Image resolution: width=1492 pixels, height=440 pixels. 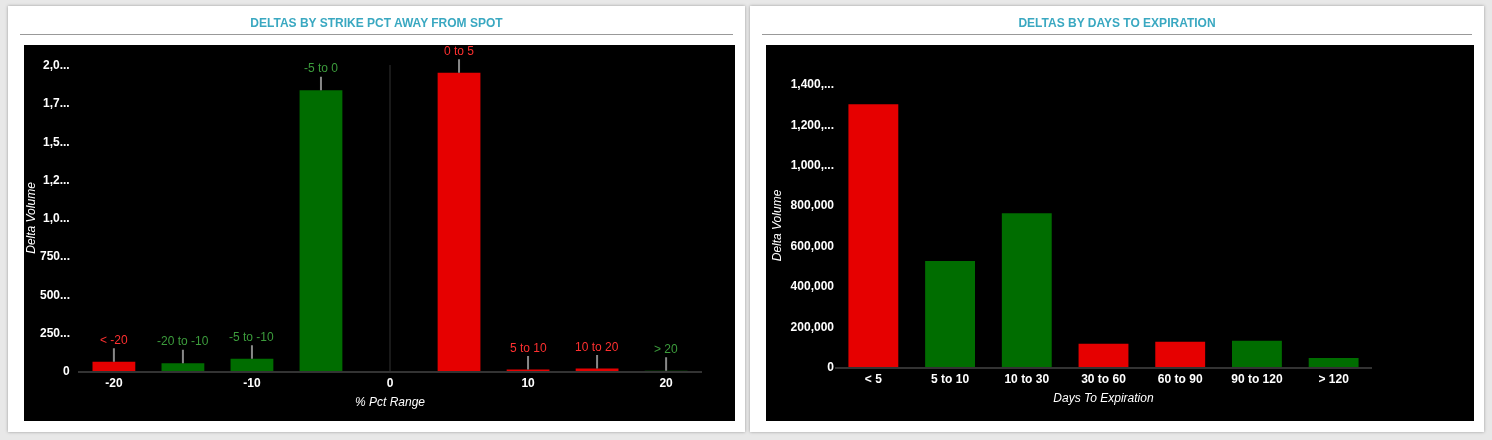 I want to click on annotation: > 20, so click(x=666, y=349).